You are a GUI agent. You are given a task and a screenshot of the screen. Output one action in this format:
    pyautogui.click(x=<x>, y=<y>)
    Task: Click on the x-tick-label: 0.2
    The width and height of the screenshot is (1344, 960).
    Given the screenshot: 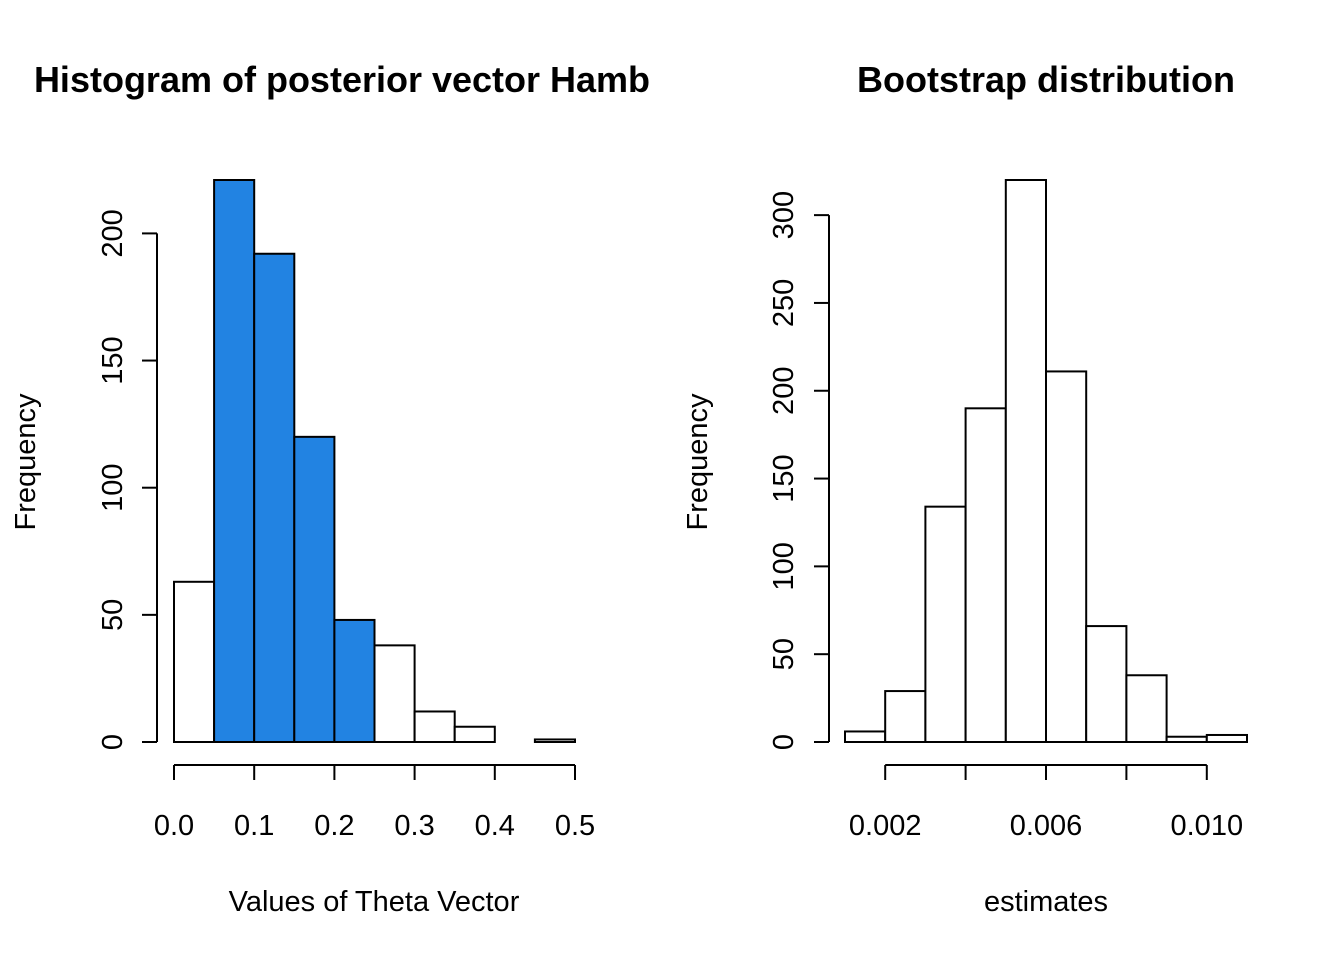 What is the action you would take?
    pyautogui.click(x=334, y=826)
    